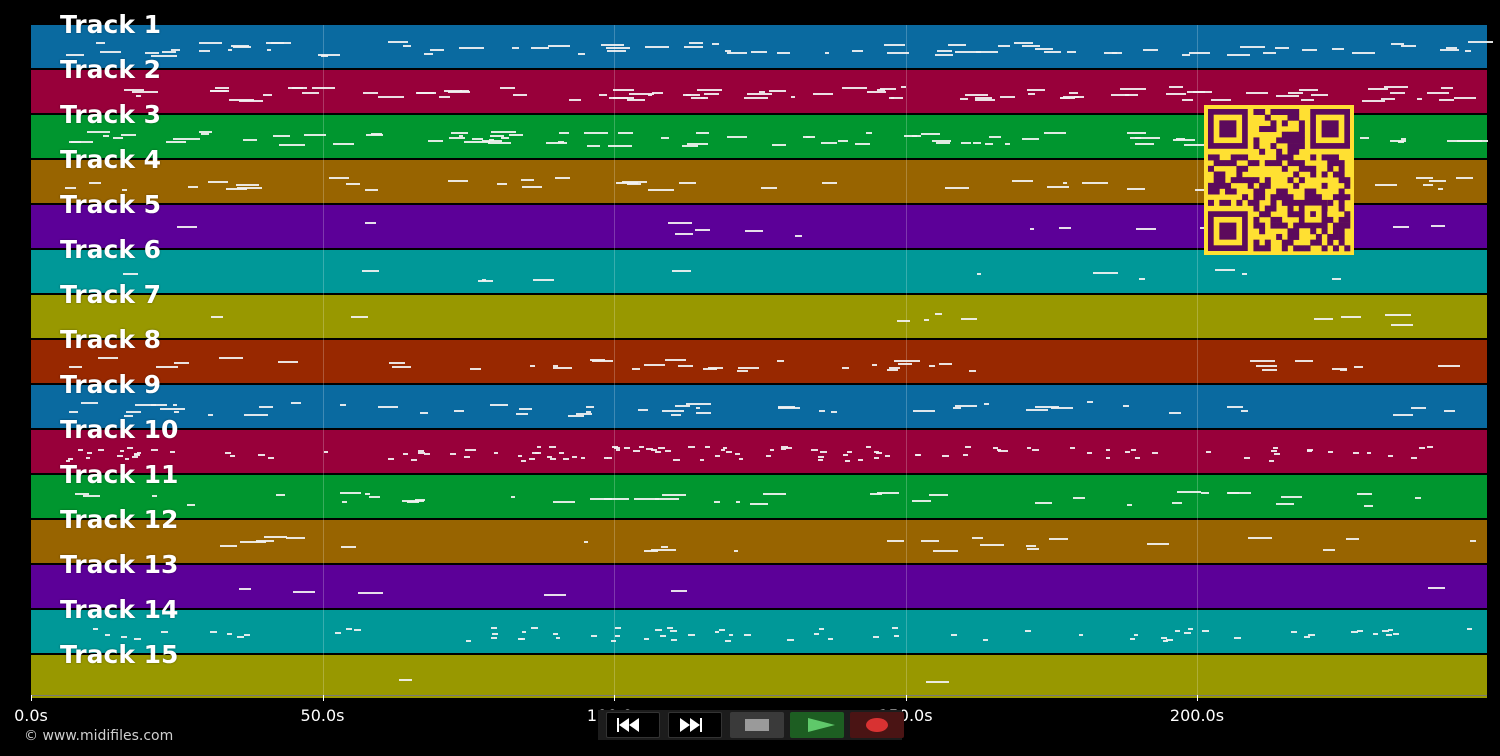  Describe the element at coordinates (877, 725) in the screenshot. I see `record-button` at that location.